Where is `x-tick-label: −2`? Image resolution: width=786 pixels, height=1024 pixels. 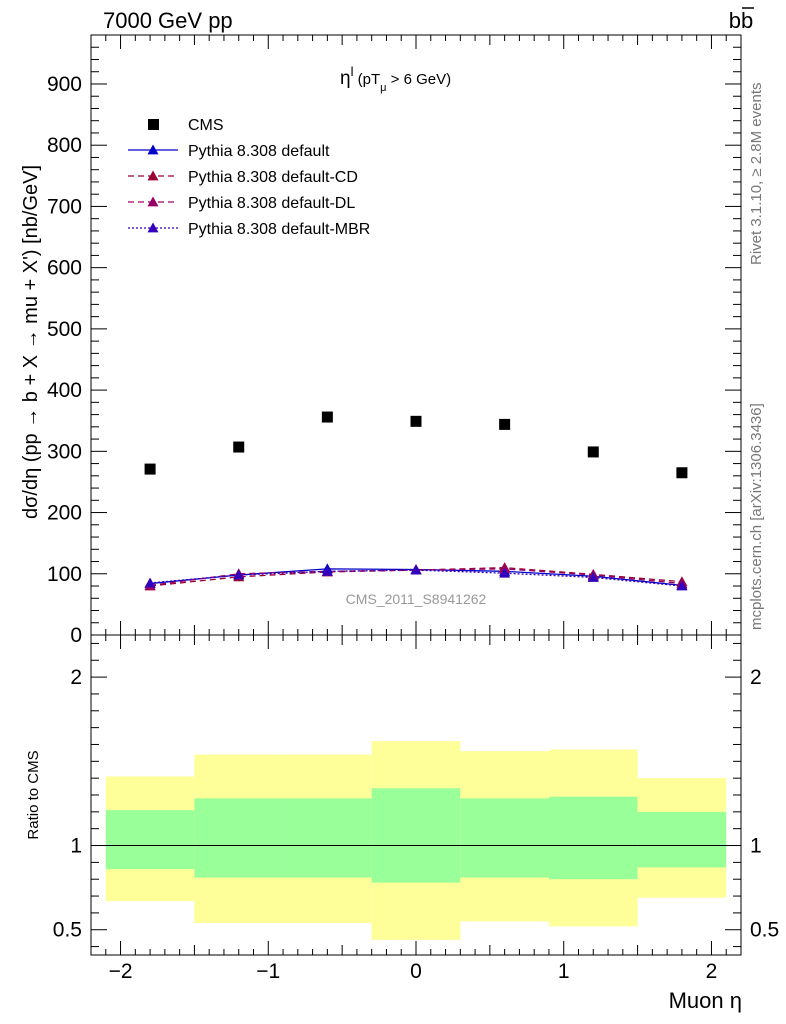
x-tick-label: −2 is located at coordinates (121, 971).